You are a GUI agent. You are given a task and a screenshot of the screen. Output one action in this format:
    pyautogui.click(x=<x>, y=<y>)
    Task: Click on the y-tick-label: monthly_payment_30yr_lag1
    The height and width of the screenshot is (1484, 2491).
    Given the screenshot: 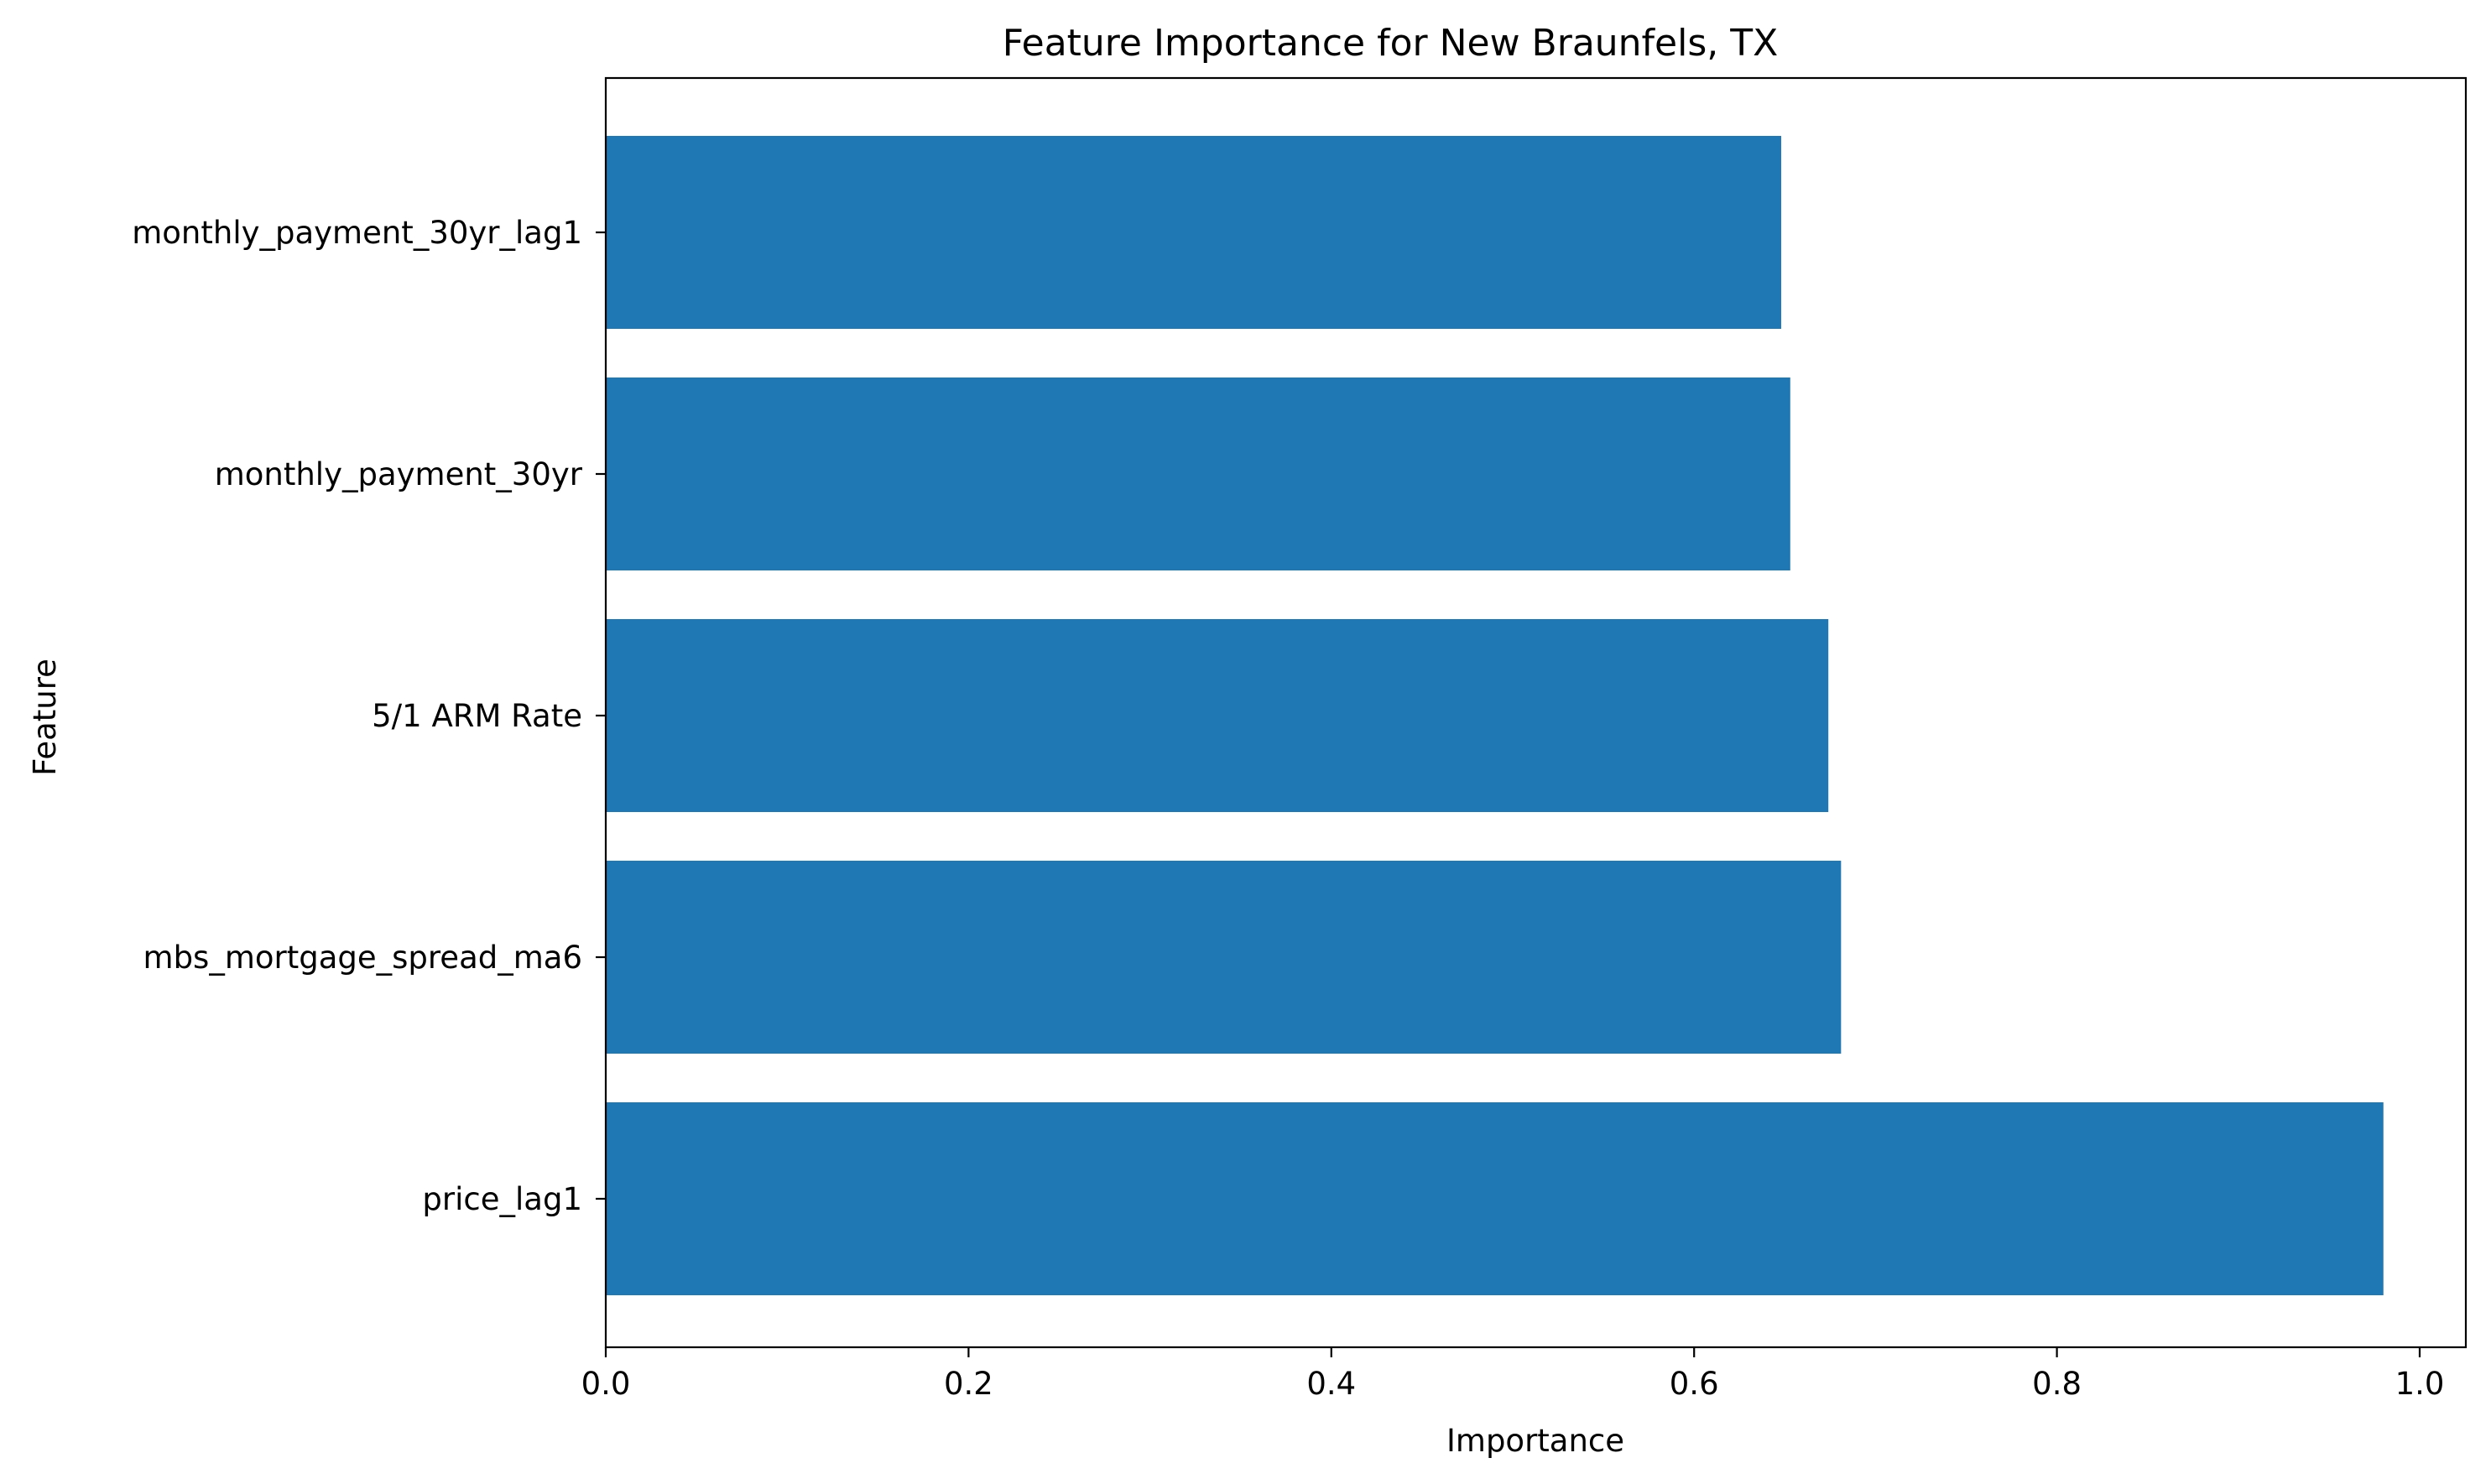 What is the action you would take?
    pyautogui.click(x=357, y=233)
    